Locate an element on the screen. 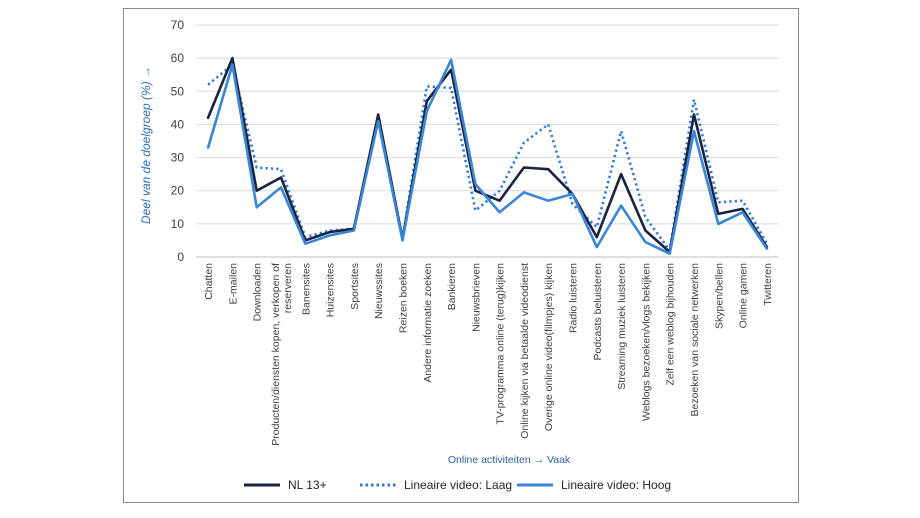 The height and width of the screenshot is (518, 920). x-category-text: Sportsites is located at coordinates (355, 286).